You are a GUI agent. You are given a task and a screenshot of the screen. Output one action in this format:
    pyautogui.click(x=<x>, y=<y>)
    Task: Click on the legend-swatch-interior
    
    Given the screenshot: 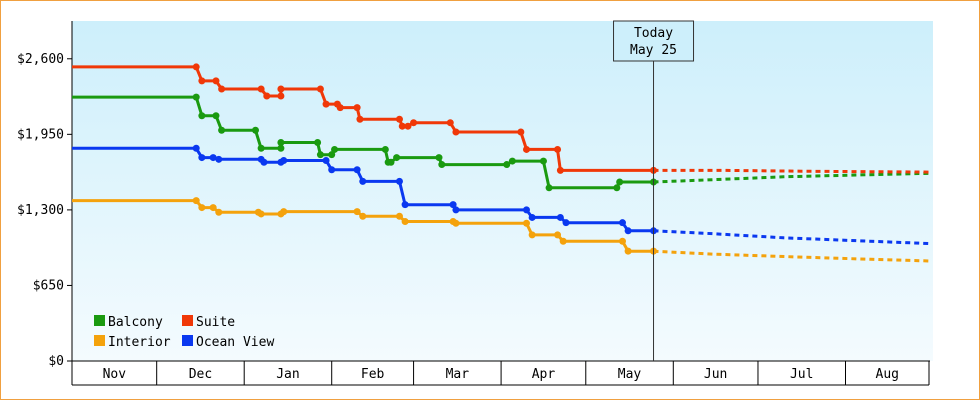 What is the action you would take?
    pyautogui.click(x=99, y=340)
    